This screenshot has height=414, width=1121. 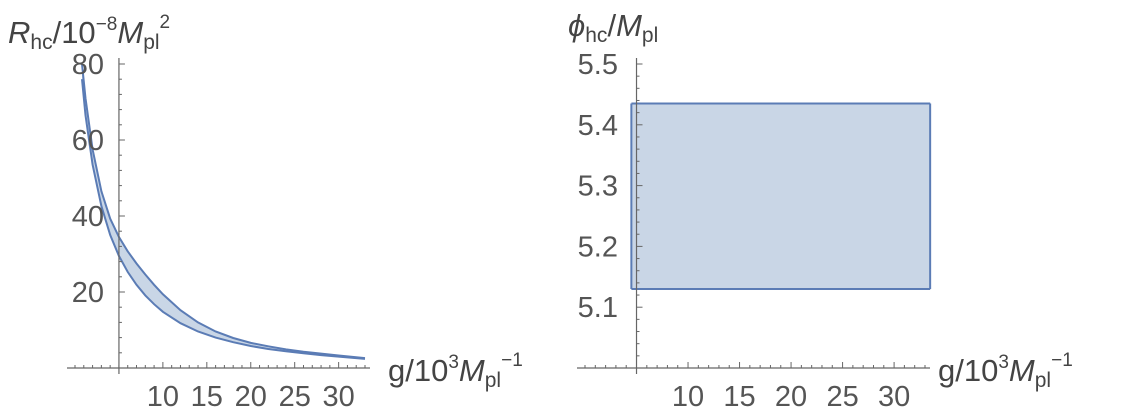 What do you see at coordinates (650, 35) in the screenshot?
I see `right-ylabel-unit-sub: pl` at bounding box center [650, 35].